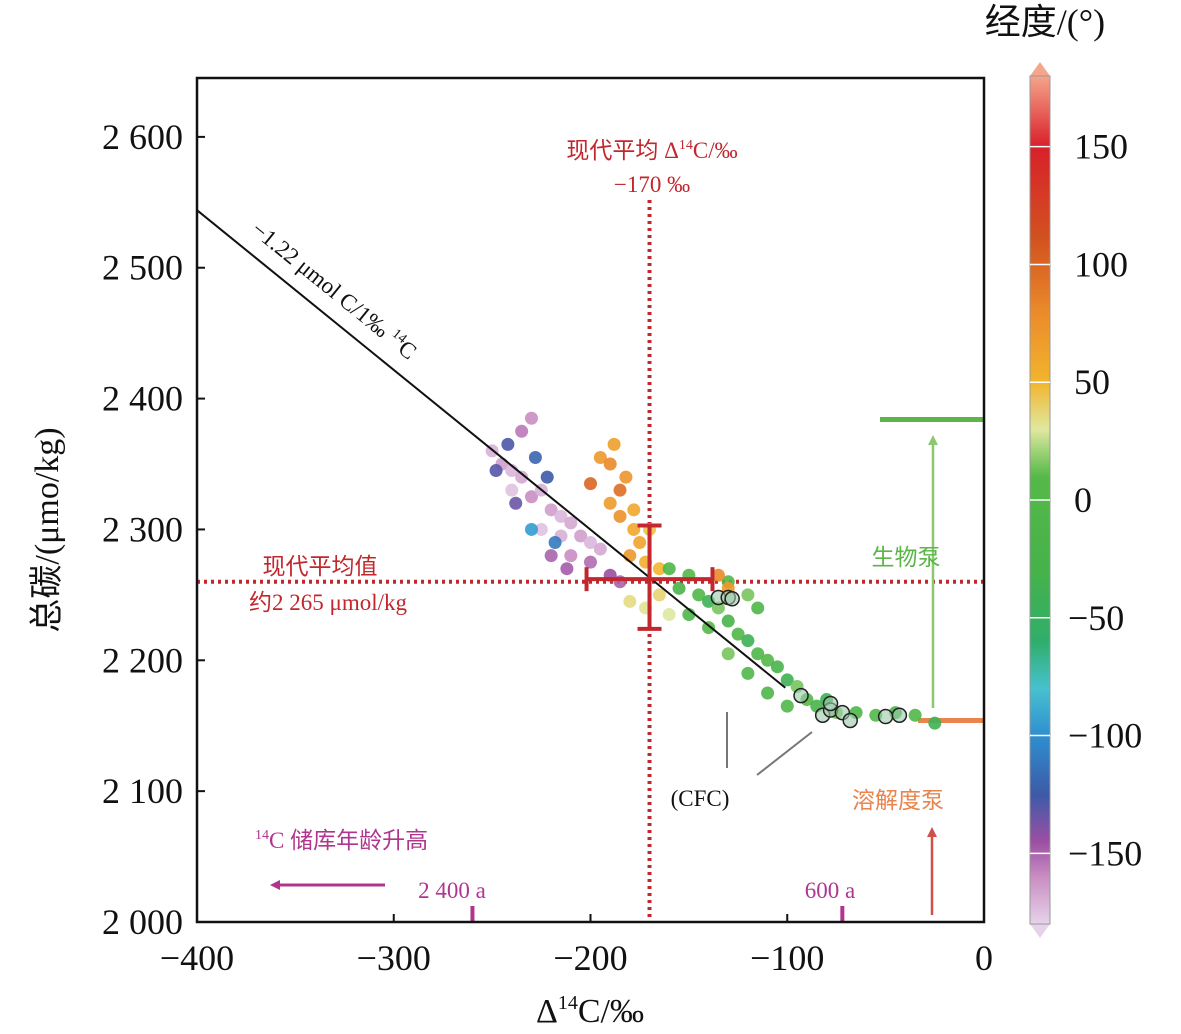 The width and height of the screenshot is (1181, 1034). Describe the element at coordinates (590, 1011) in the screenshot. I see `x-axis-label: Δ14C/‰` at that location.